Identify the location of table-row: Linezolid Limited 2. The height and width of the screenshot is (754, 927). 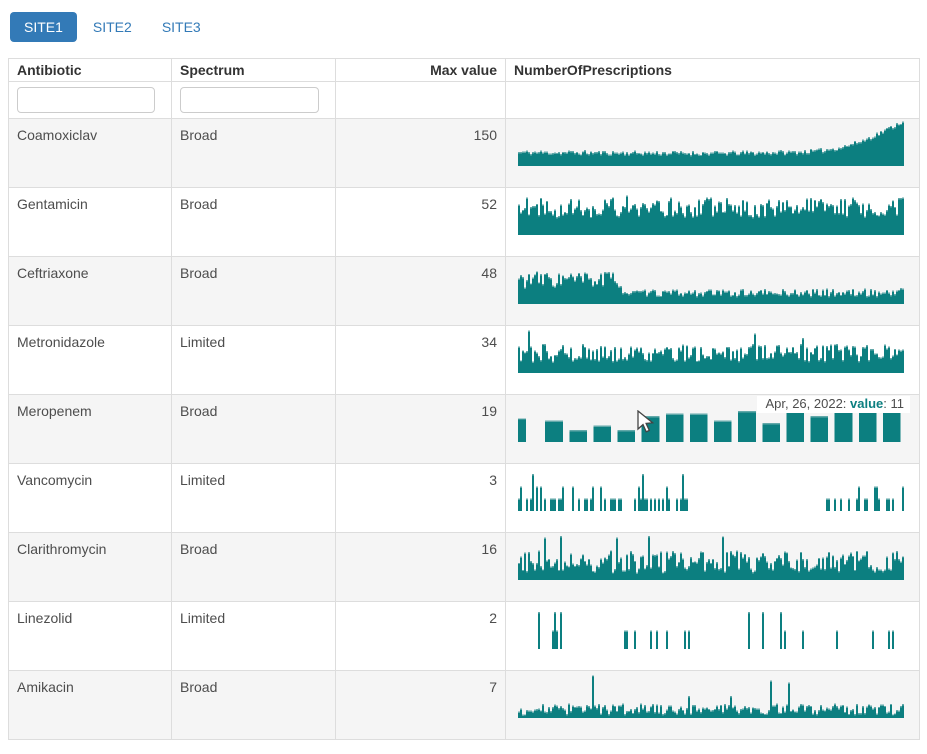
(464, 636).